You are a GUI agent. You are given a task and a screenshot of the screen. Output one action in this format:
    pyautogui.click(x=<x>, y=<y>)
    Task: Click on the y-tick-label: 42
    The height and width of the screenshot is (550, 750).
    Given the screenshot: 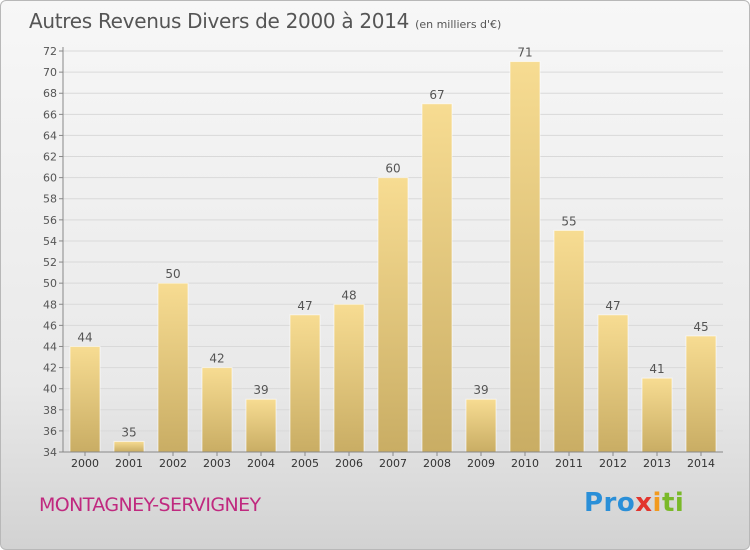 What is the action you would take?
    pyautogui.click(x=50, y=368)
    